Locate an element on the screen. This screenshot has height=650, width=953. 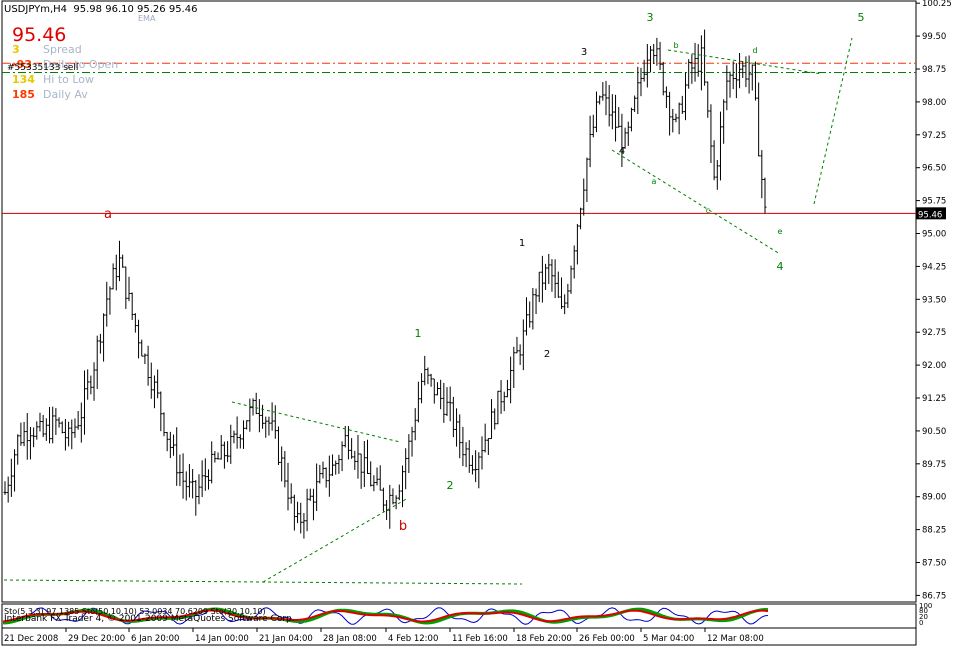
info-row-label: Daily Av is located at coordinates (65, 94).